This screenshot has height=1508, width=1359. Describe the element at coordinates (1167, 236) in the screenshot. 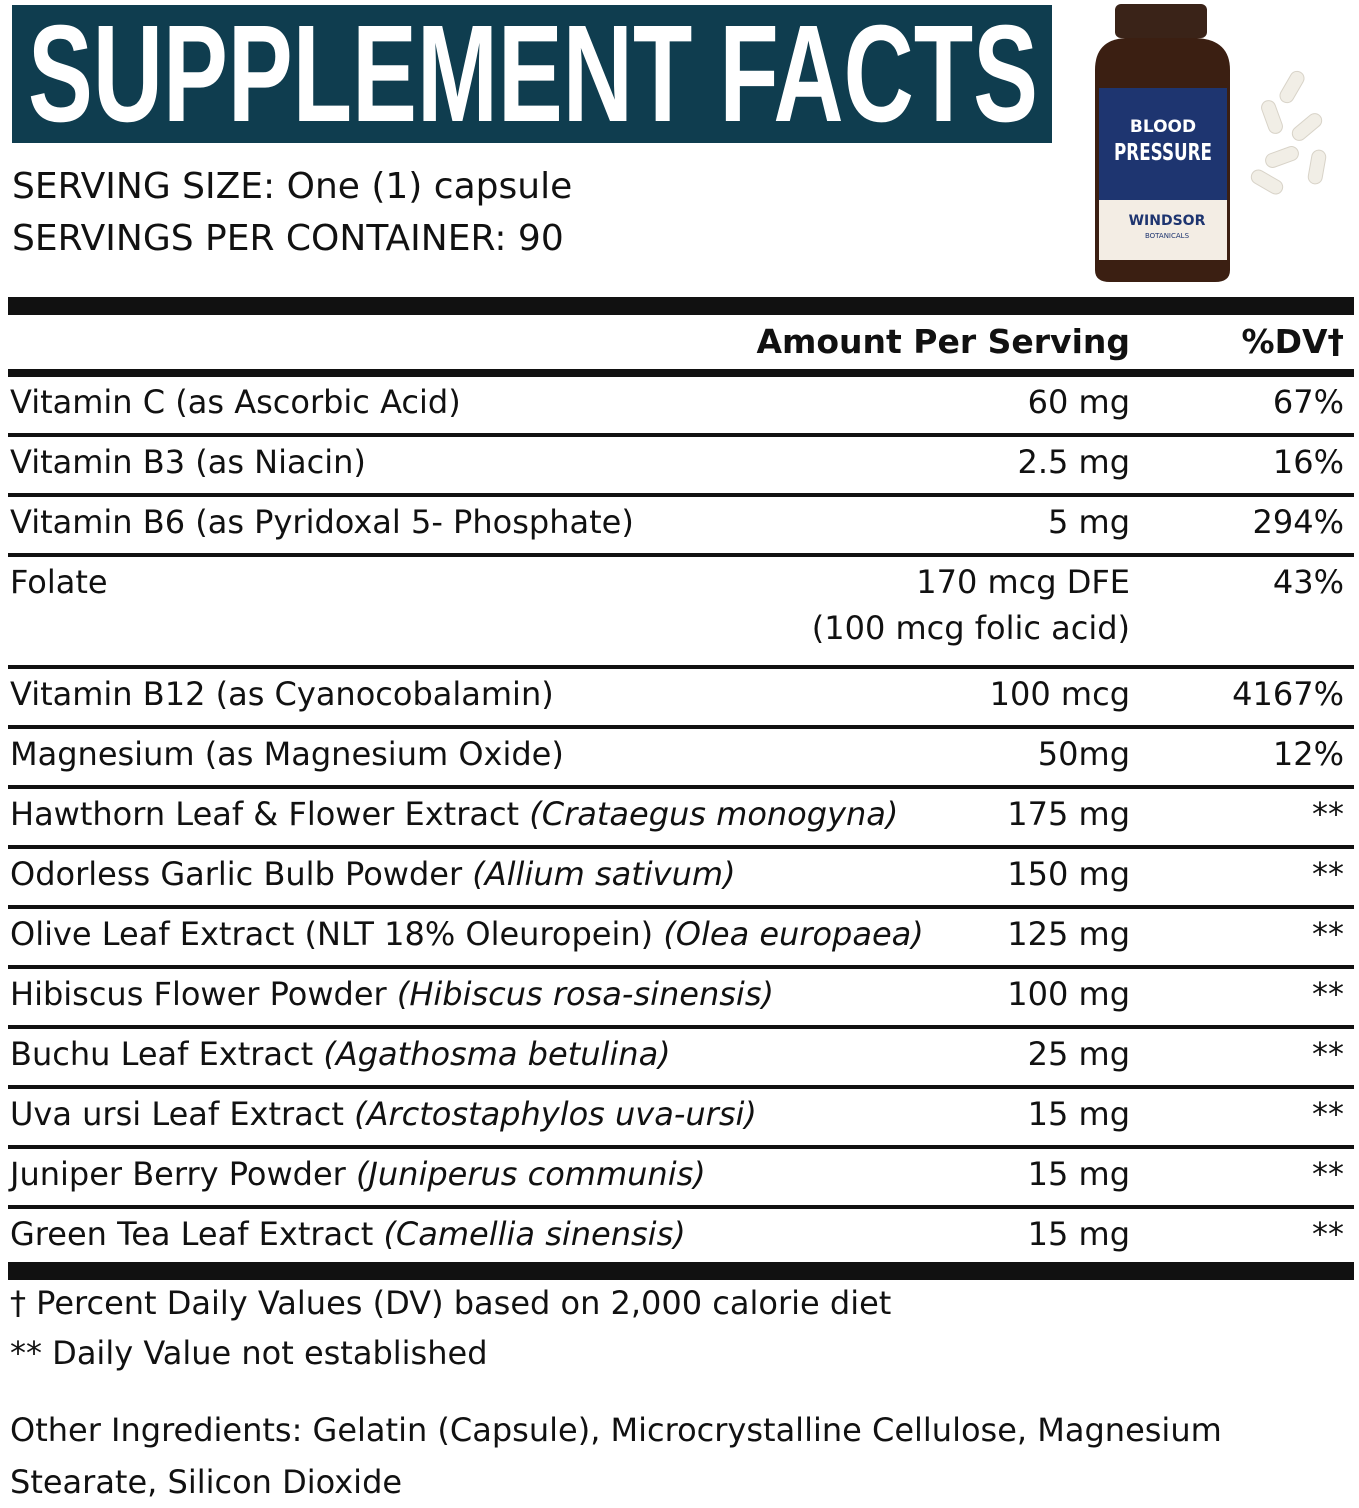

I see `product-brand-sub: BOTANICALS` at that location.